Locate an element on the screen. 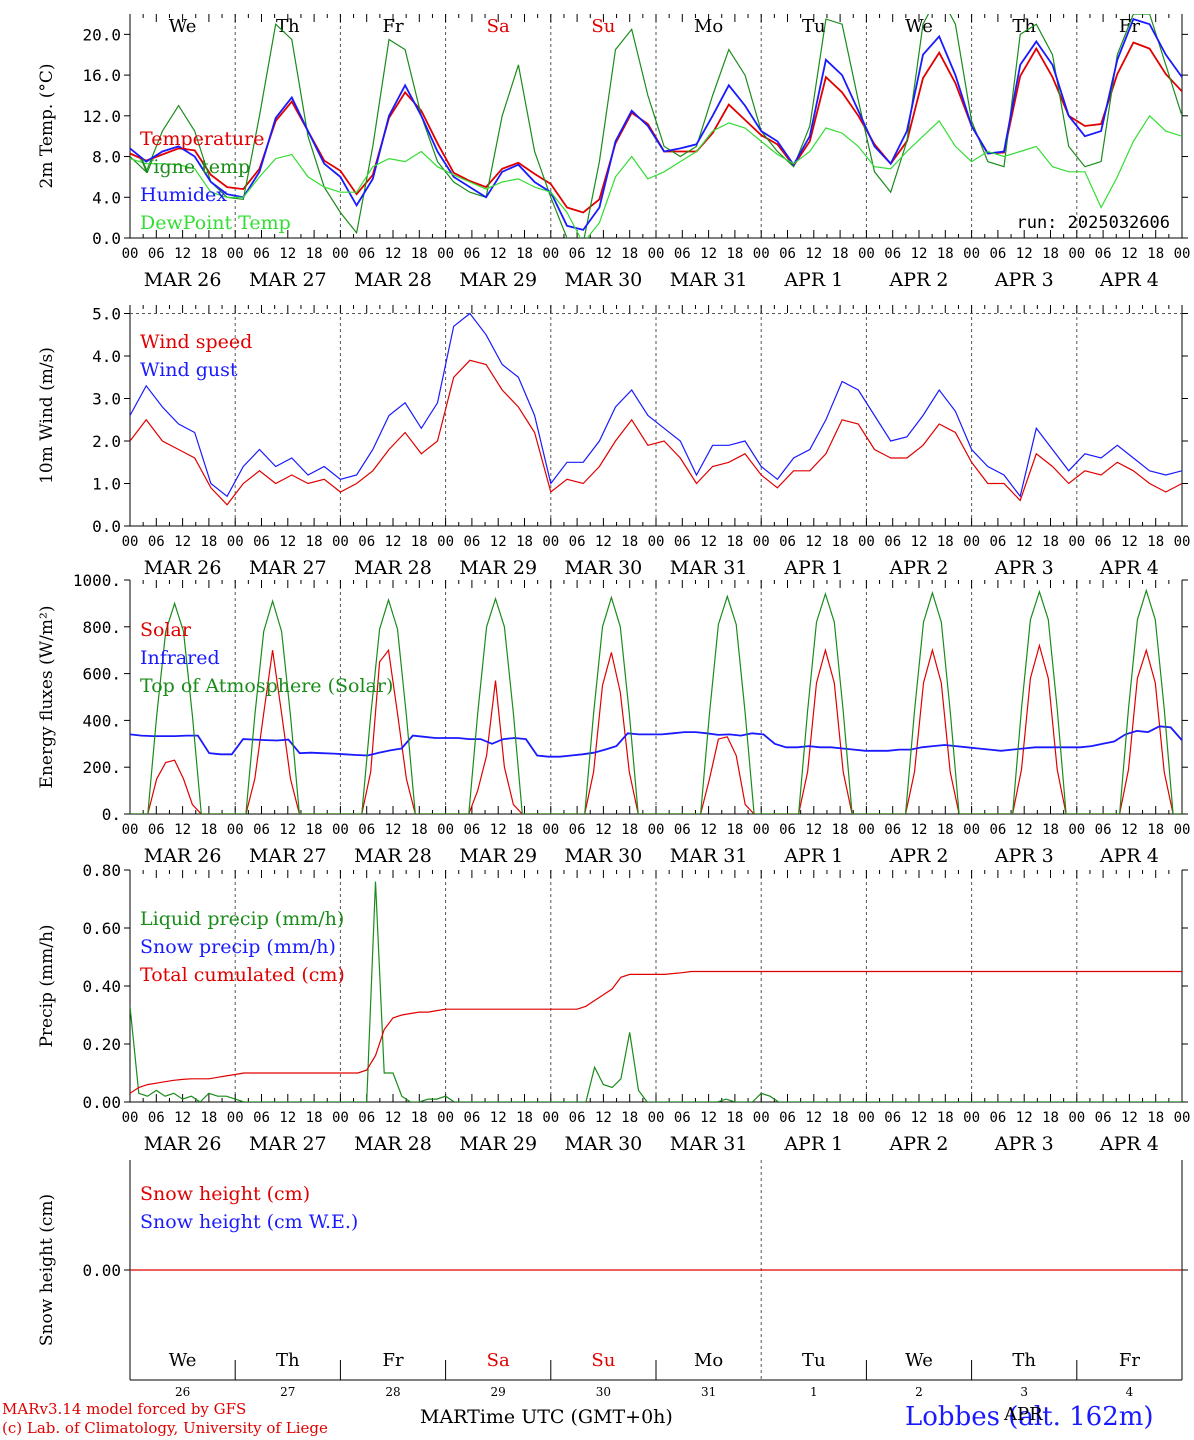 This screenshot has width=1194, height=1440. y-tick-label: 0.60 is located at coordinates (101, 928).